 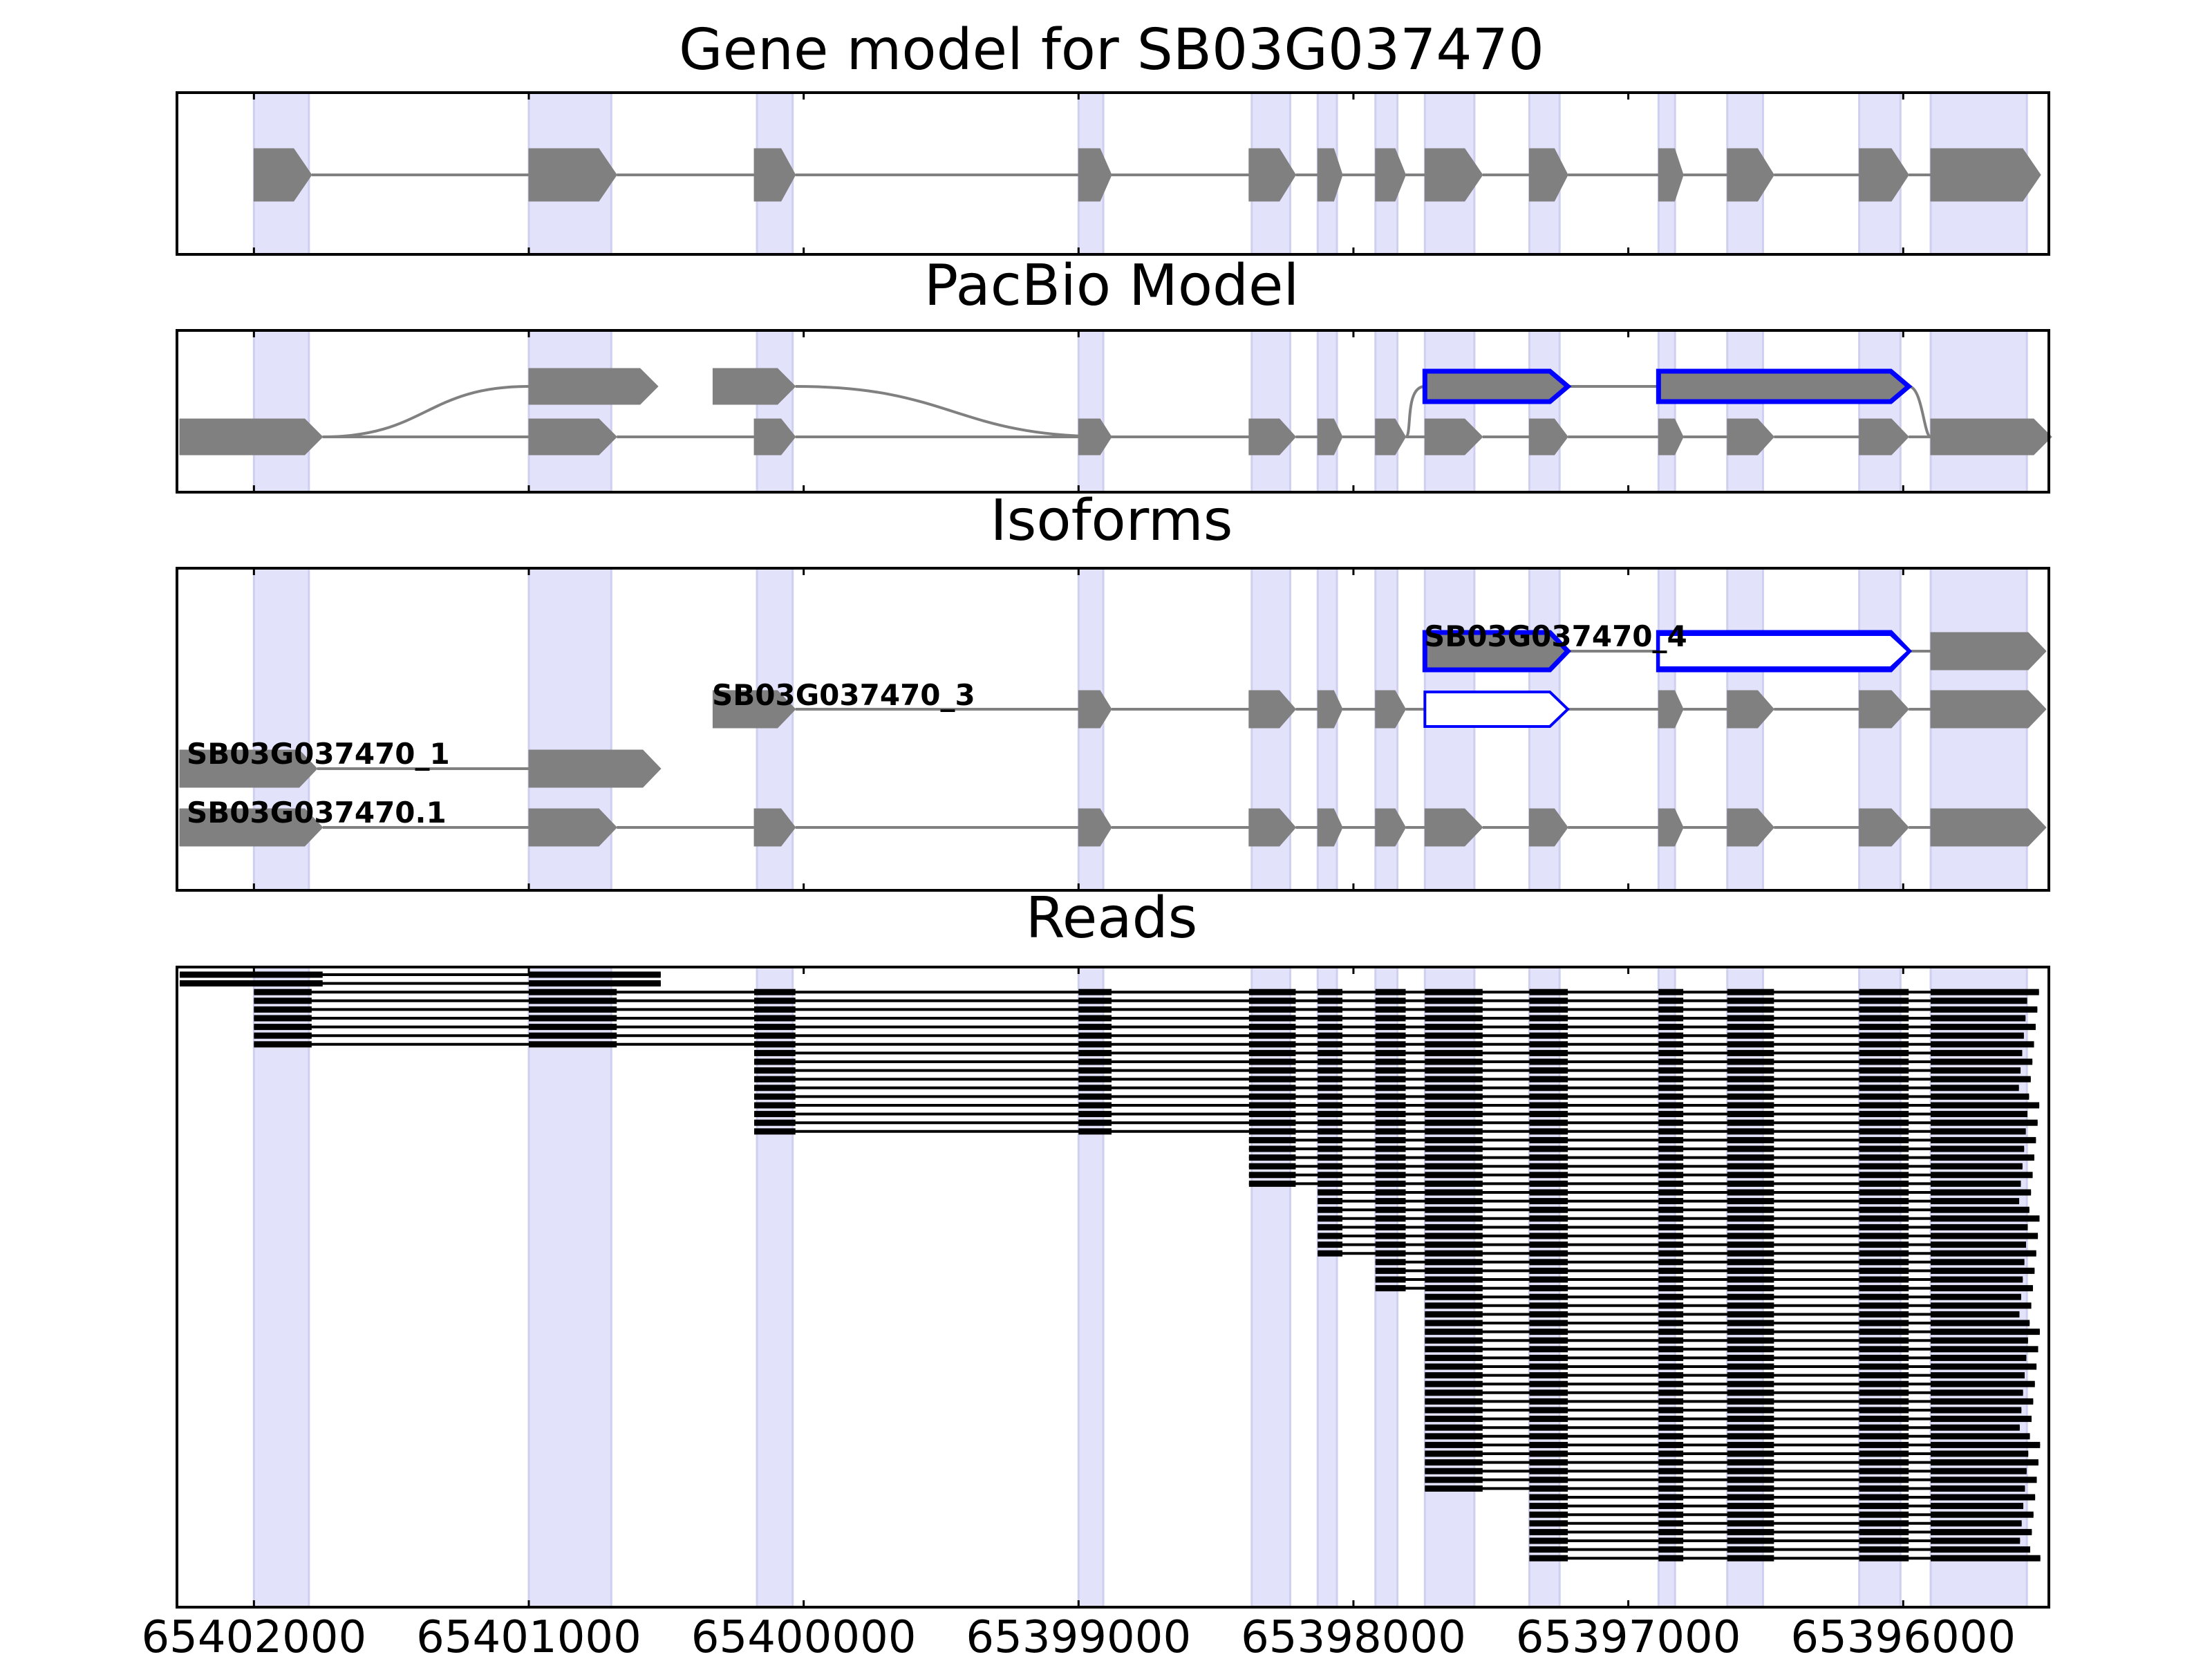 I want to click on x-tick-label: 65397000, so click(x=1629, y=1635).